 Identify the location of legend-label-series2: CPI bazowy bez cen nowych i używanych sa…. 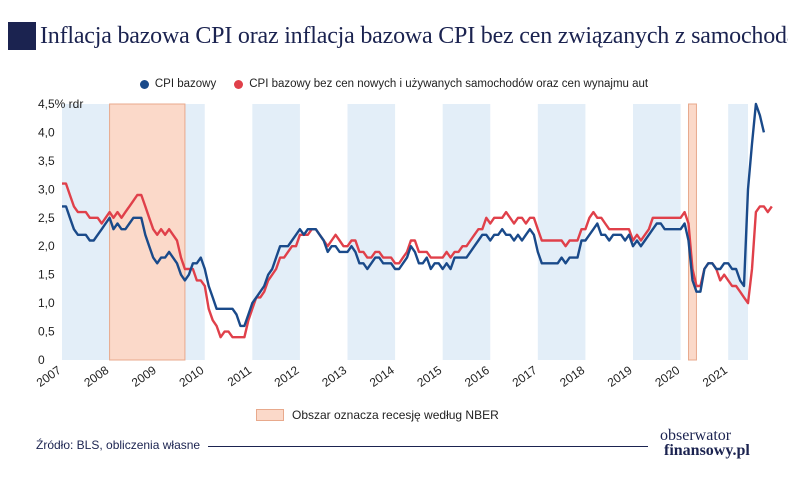
(449, 84).